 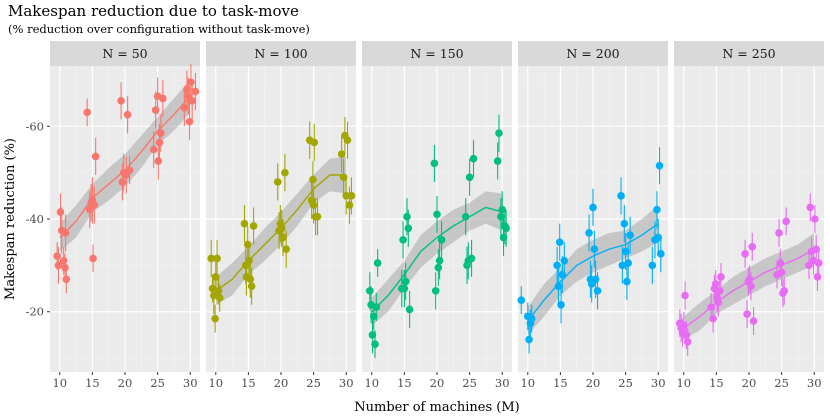 I want to click on y-axis-label: Makespan reduction (%), so click(x=10, y=219).